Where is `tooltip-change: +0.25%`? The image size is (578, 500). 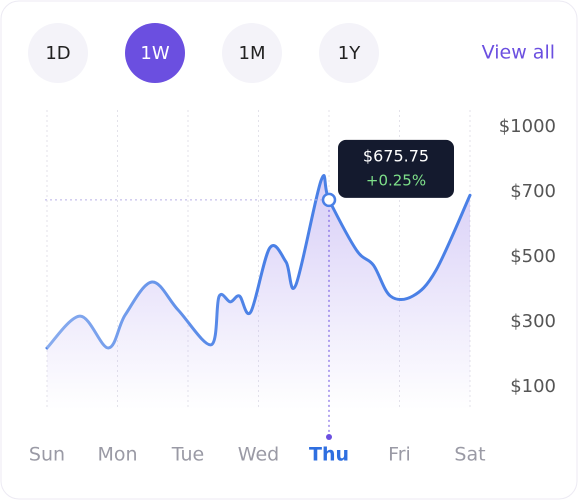 tooltip-change: +0.25% is located at coordinates (396, 180).